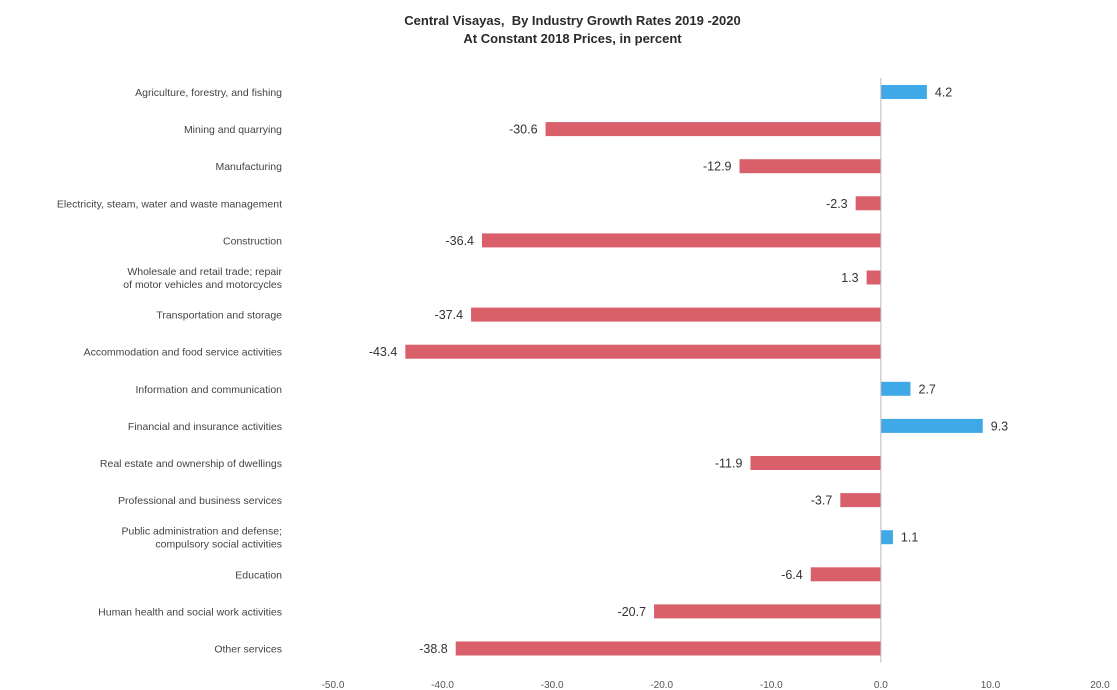 The height and width of the screenshot is (690, 1117). What do you see at coordinates (248, 167) in the screenshot?
I see `category-label: Manufacturing` at bounding box center [248, 167].